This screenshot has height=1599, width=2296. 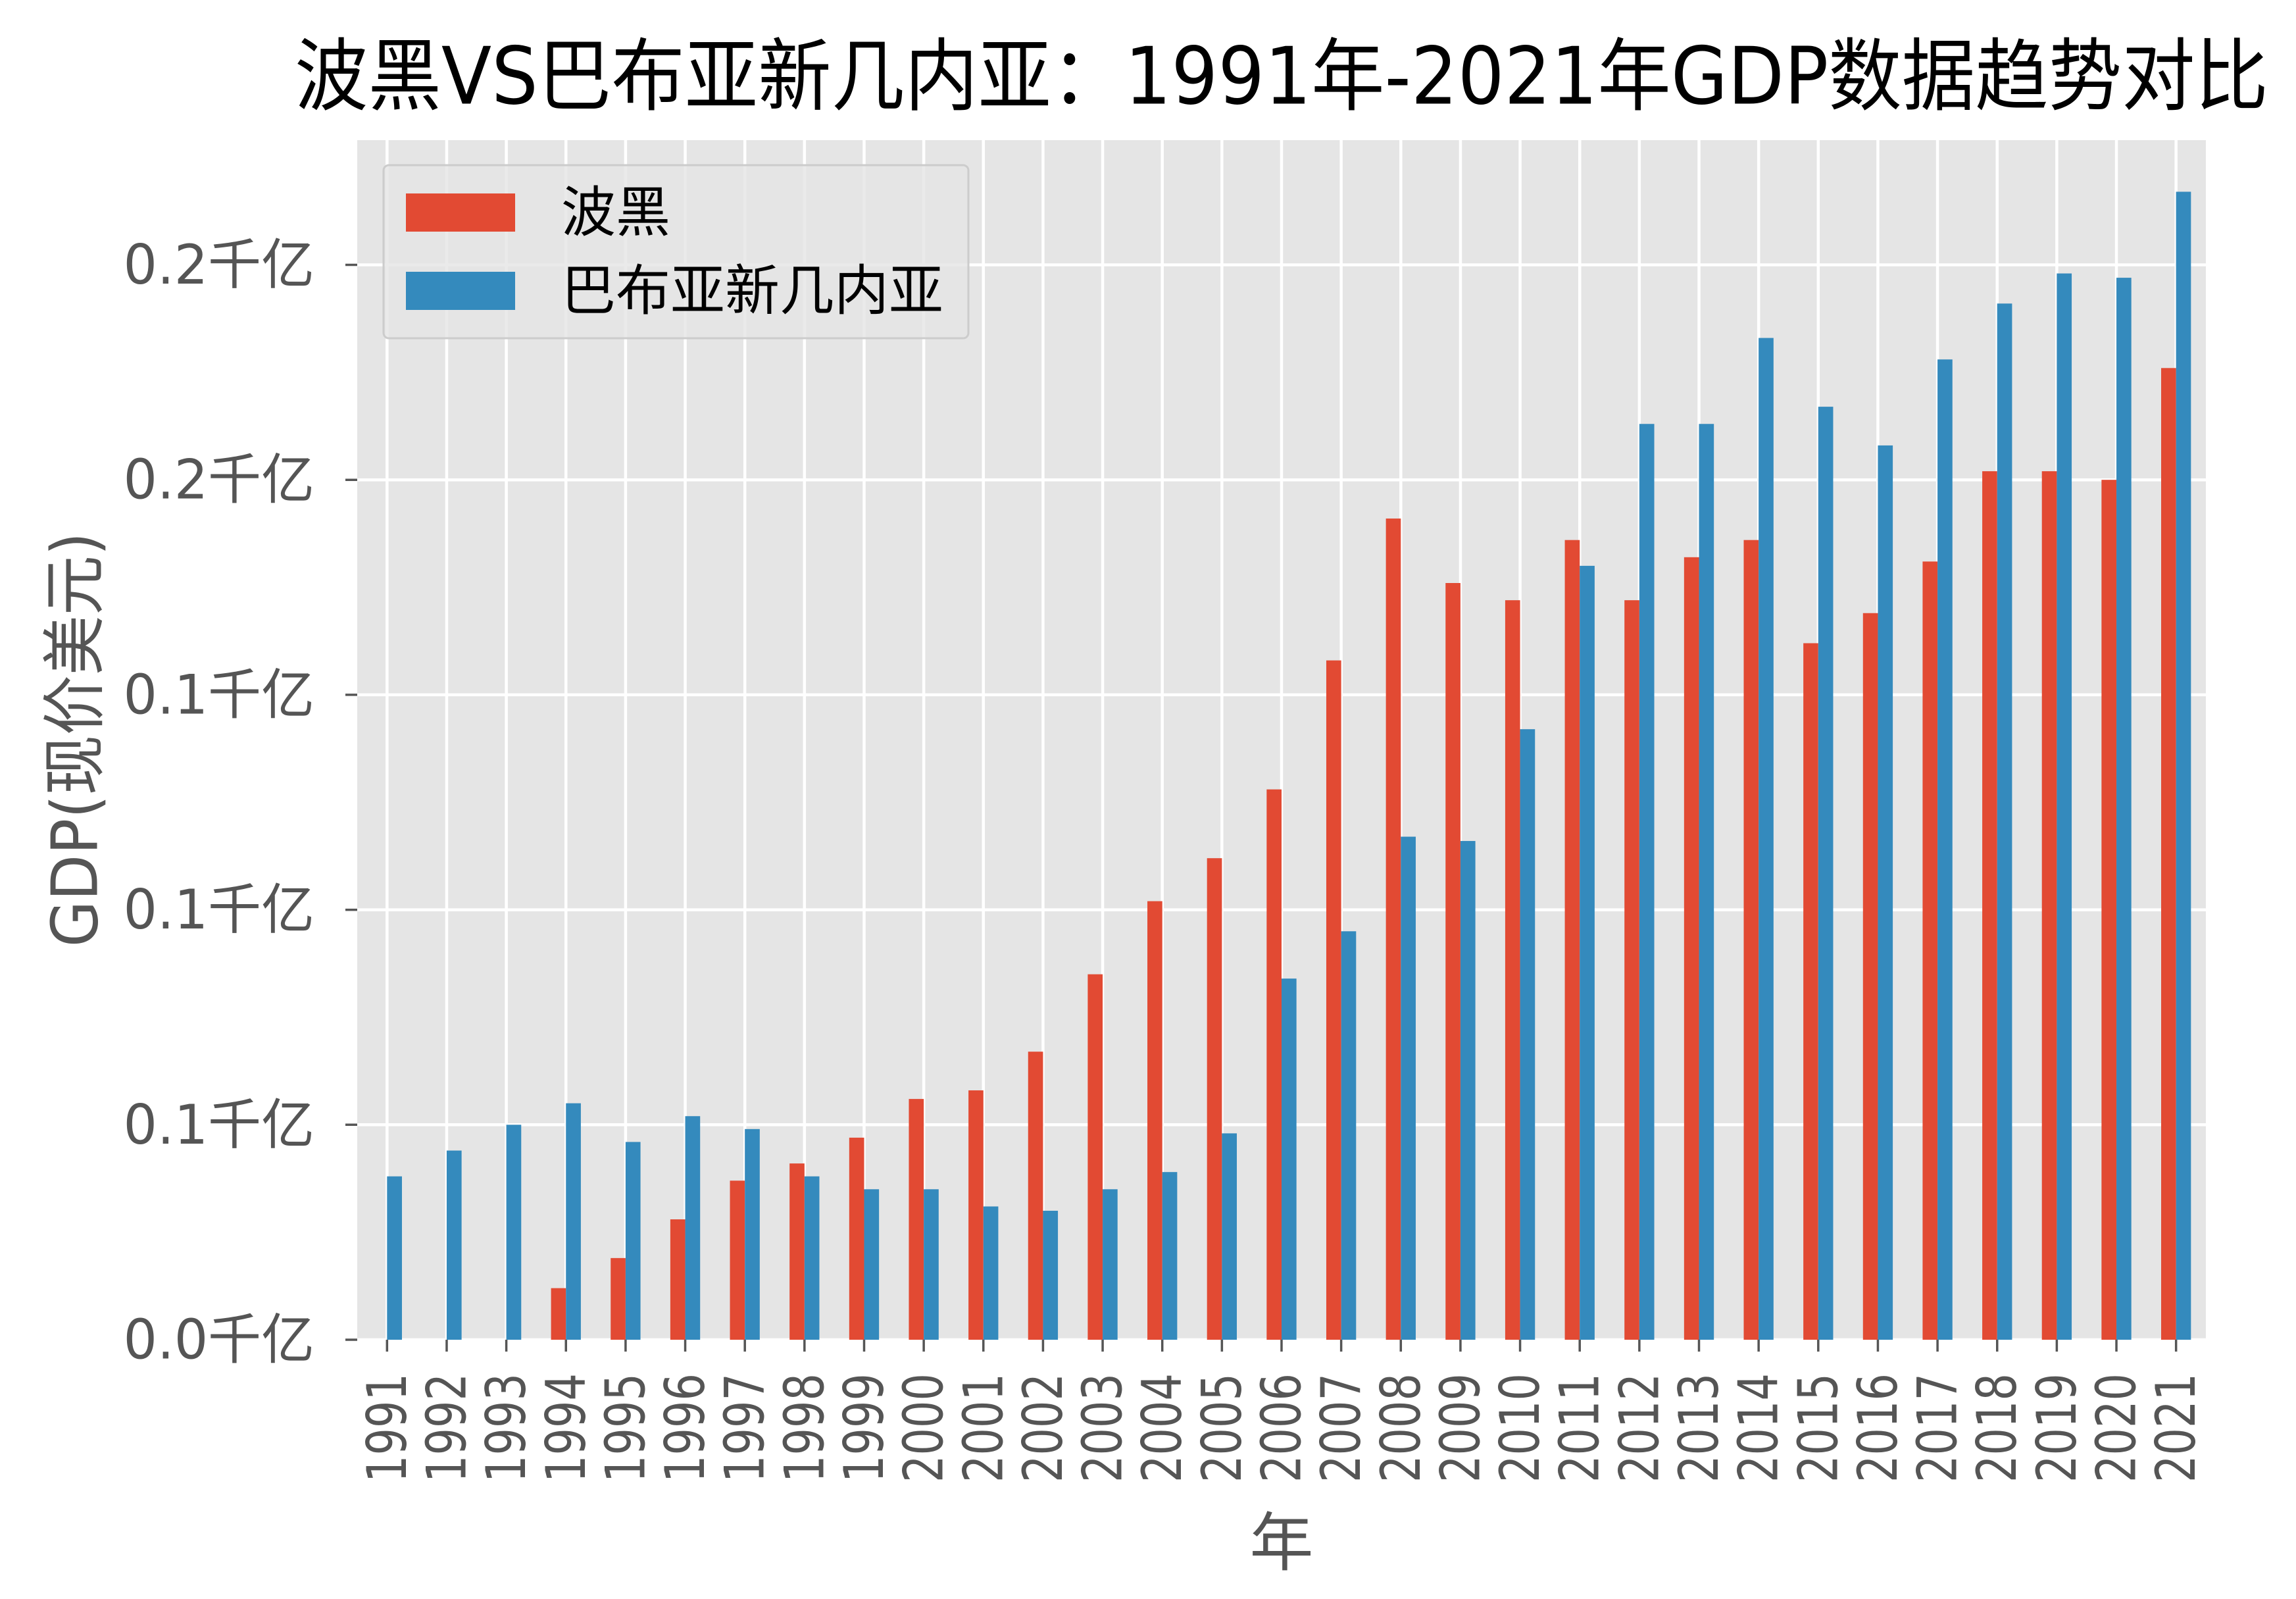 What do you see at coordinates (812, 1258) in the screenshot?
I see `bar-series-2-1998` at bounding box center [812, 1258].